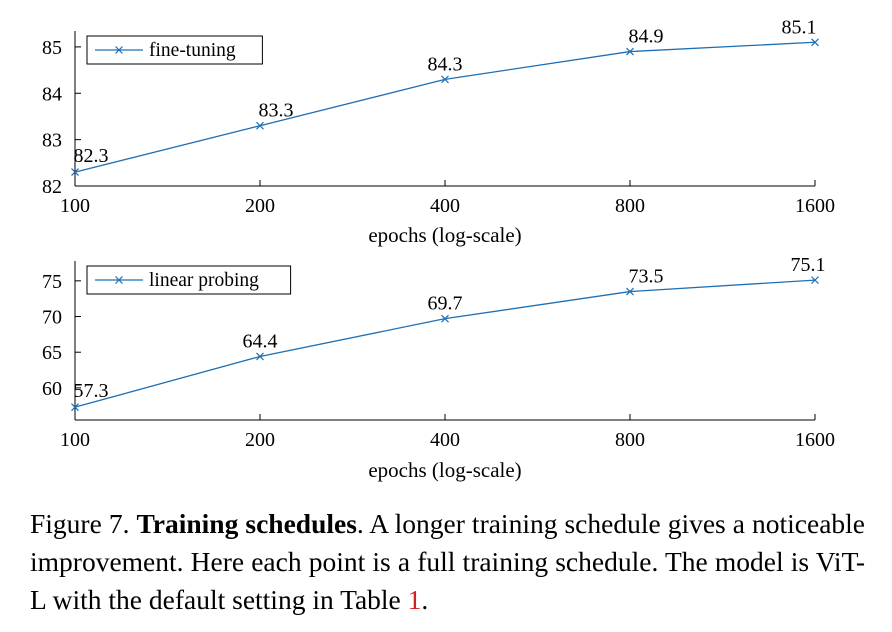 This screenshot has height=632, width=892. I want to click on y-tick-label: 75, so click(52, 282).